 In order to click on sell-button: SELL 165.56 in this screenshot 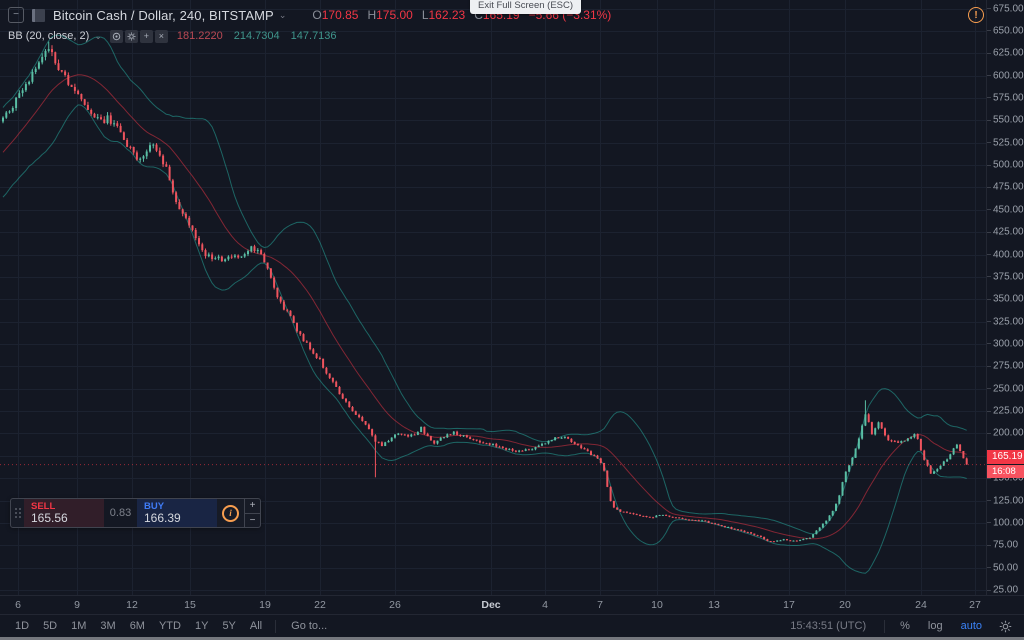, I will do `click(64, 513)`.